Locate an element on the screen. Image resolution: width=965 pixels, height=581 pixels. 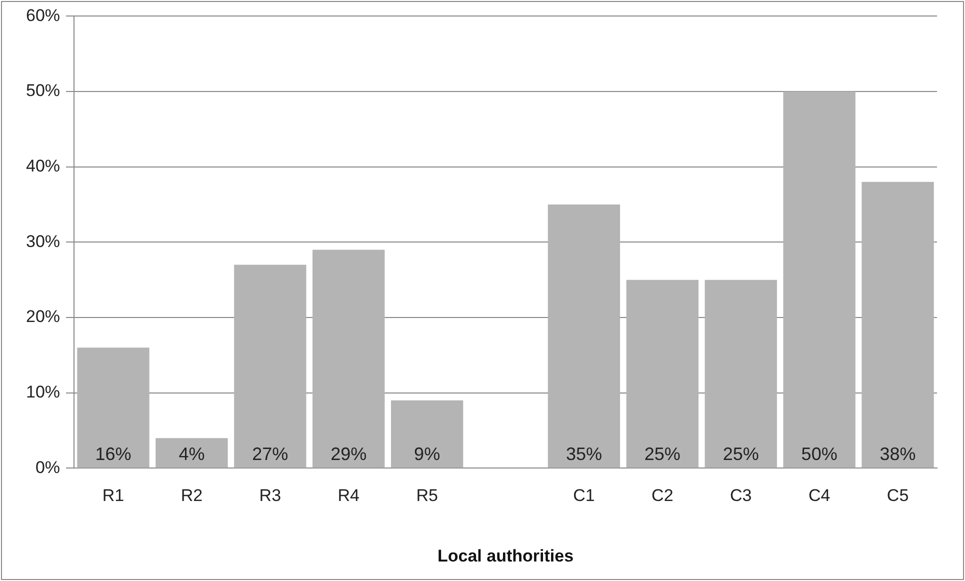
y-tick-label: 10% is located at coordinates (43, 392).